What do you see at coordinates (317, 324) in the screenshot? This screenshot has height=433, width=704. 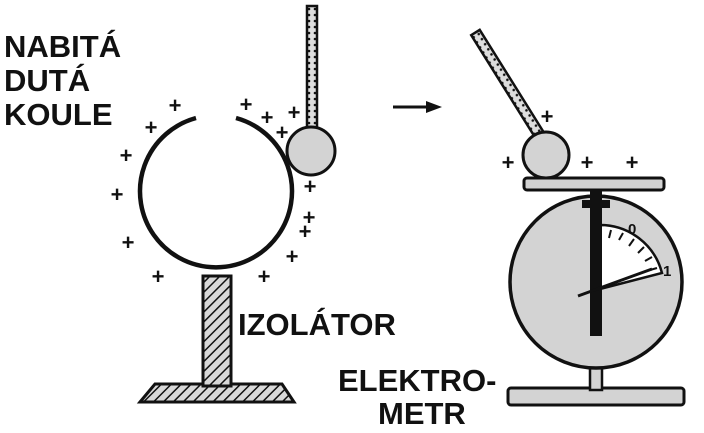 I see `label-insulator: IZOLÁTOR` at bounding box center [317, 324].